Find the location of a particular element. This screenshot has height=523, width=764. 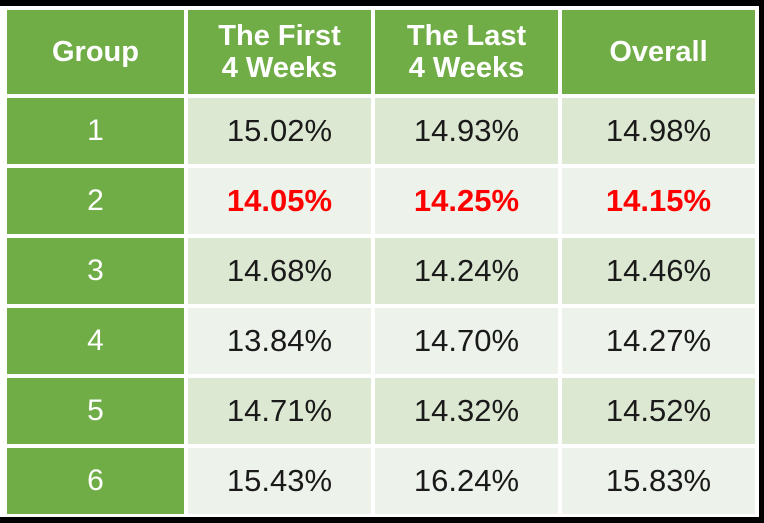

table-cell: 14.71% is located at coordinates (279, 411).